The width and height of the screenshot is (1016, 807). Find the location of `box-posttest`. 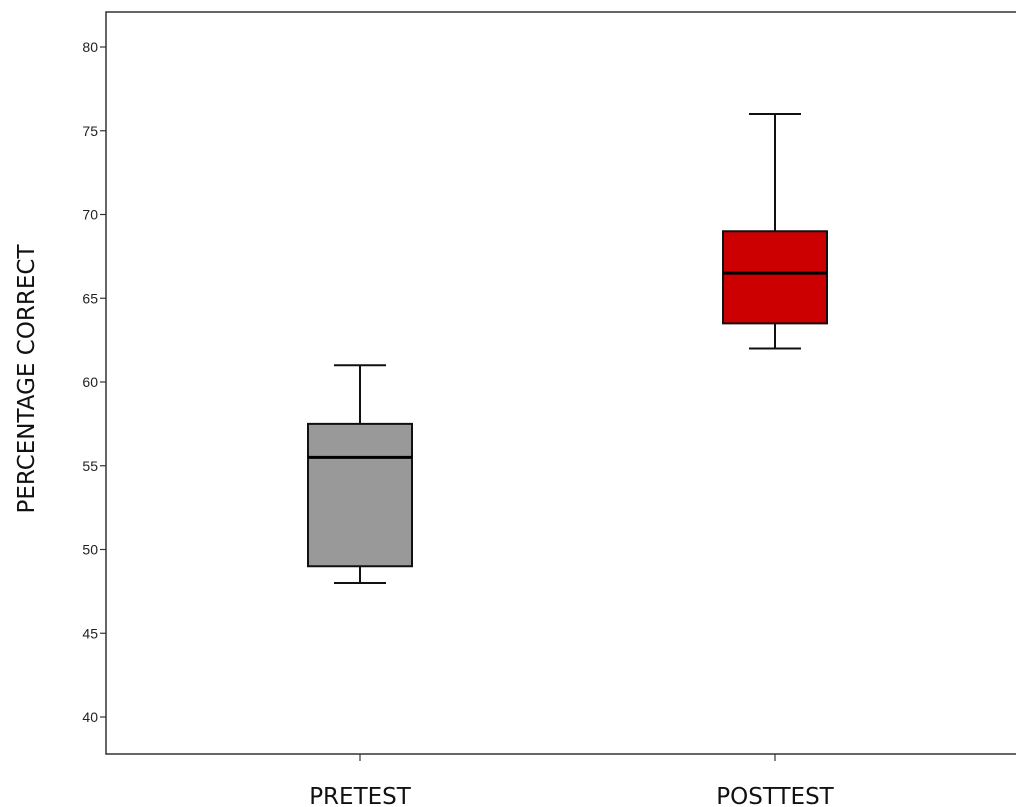

box-posttest is located at coordinates (775, 231).